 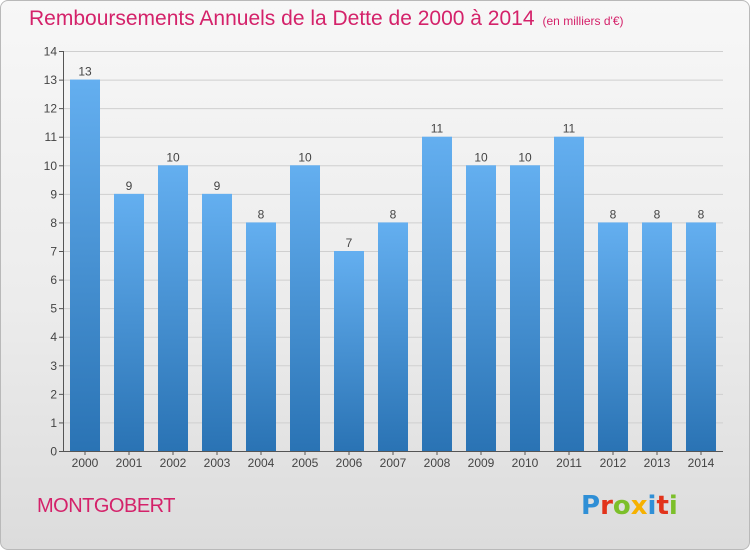 What do you see at coordinates (85, 463) in the screenshot?
I see `x-tick-label: 2000` at bounding box center [85, 463].